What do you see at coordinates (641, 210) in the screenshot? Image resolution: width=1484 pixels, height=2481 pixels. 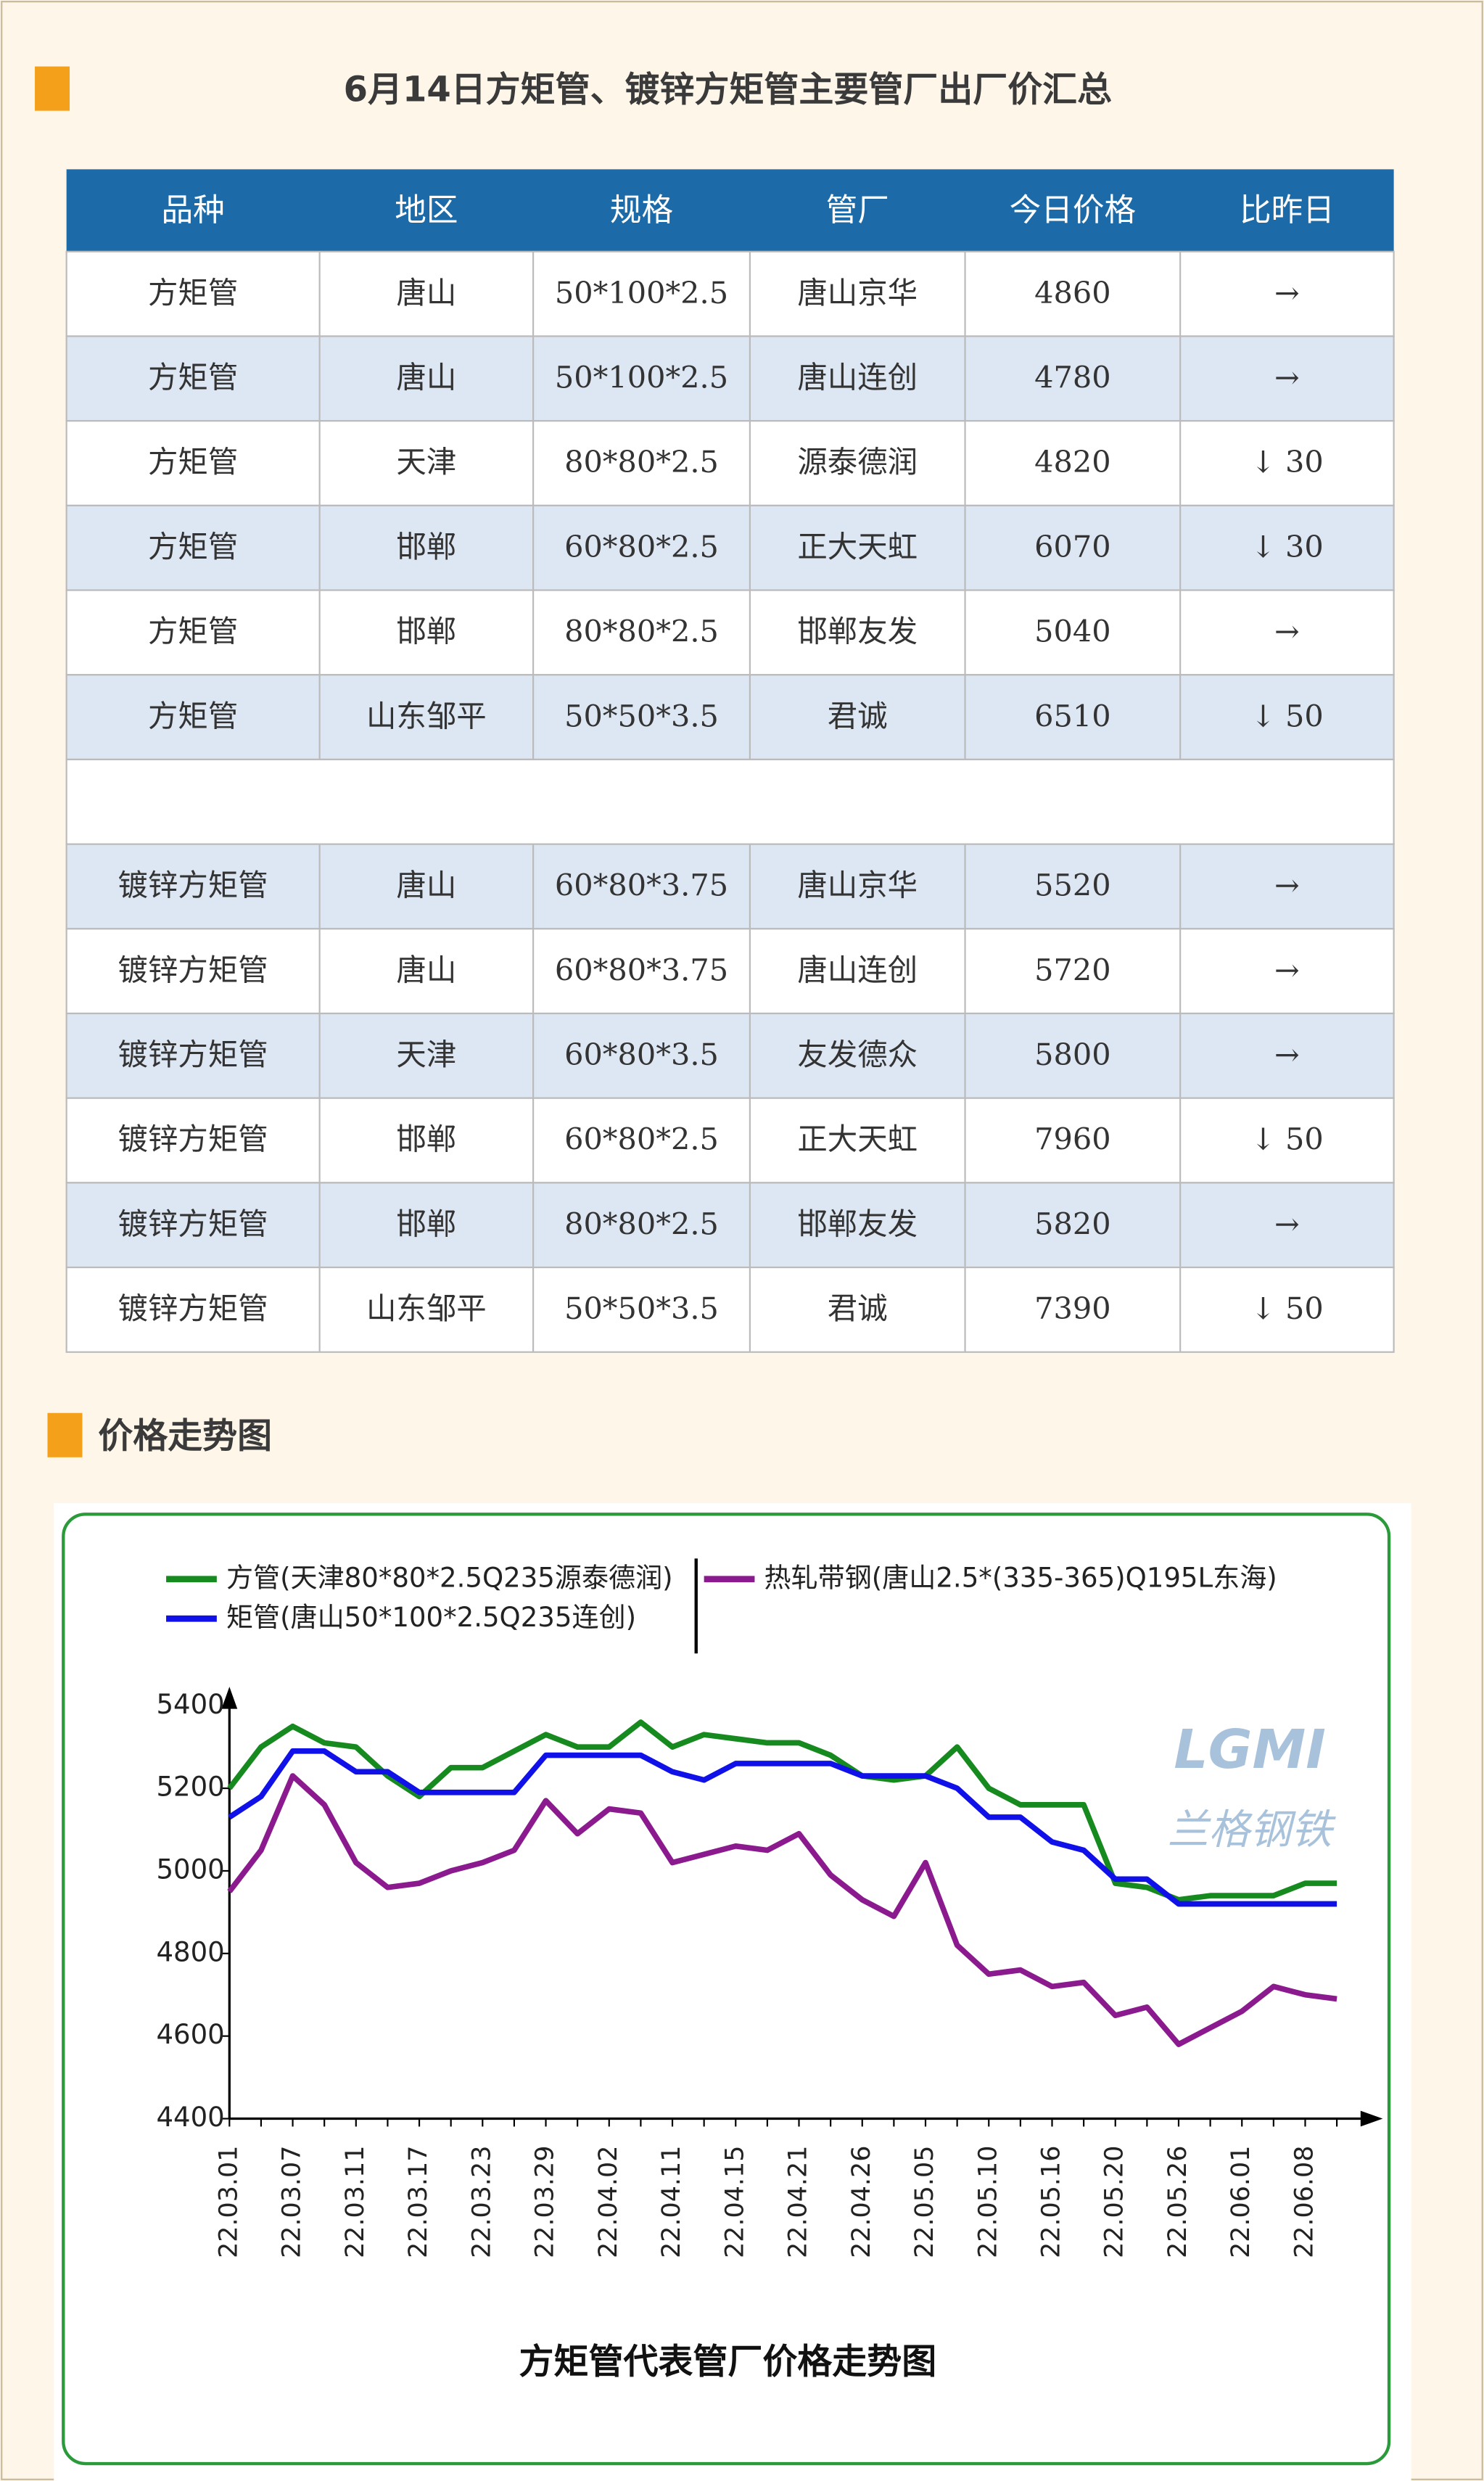 I see `column-header: 规格` at bounding box center [641, 210].